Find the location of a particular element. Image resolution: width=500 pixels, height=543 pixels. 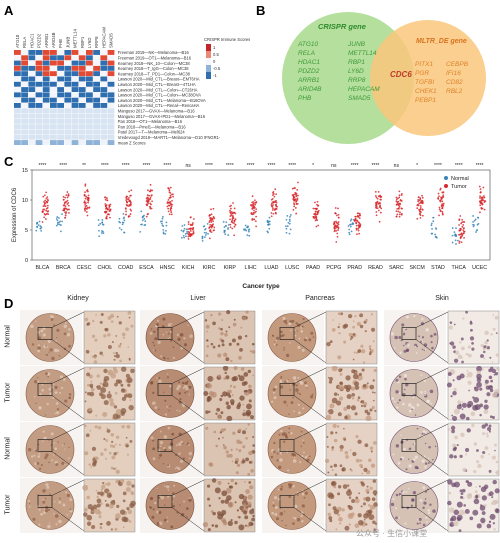

tissue-row-label: Normal is located at coordinates (8, 448).